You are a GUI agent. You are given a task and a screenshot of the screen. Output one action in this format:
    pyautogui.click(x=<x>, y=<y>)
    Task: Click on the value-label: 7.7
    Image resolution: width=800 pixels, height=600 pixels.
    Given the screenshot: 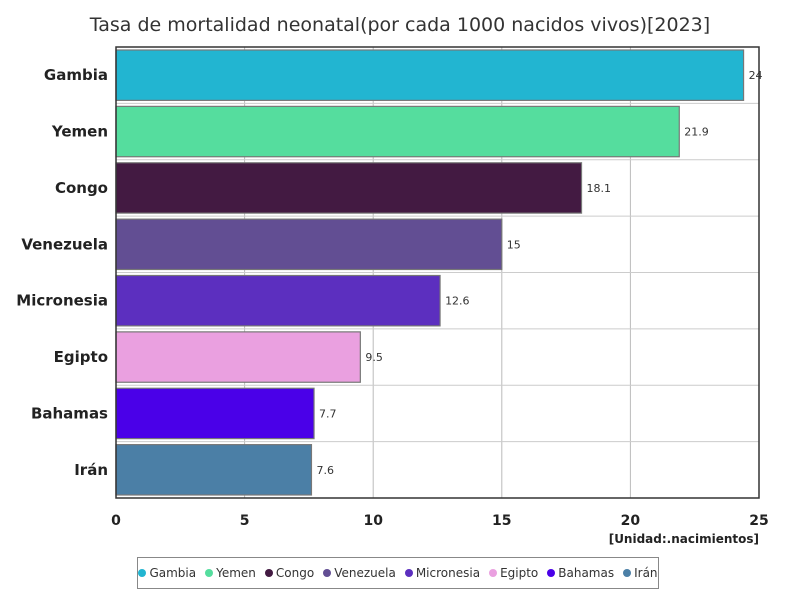 What is the action you would take?
    pyautogui.click(x=328, y=413)
    